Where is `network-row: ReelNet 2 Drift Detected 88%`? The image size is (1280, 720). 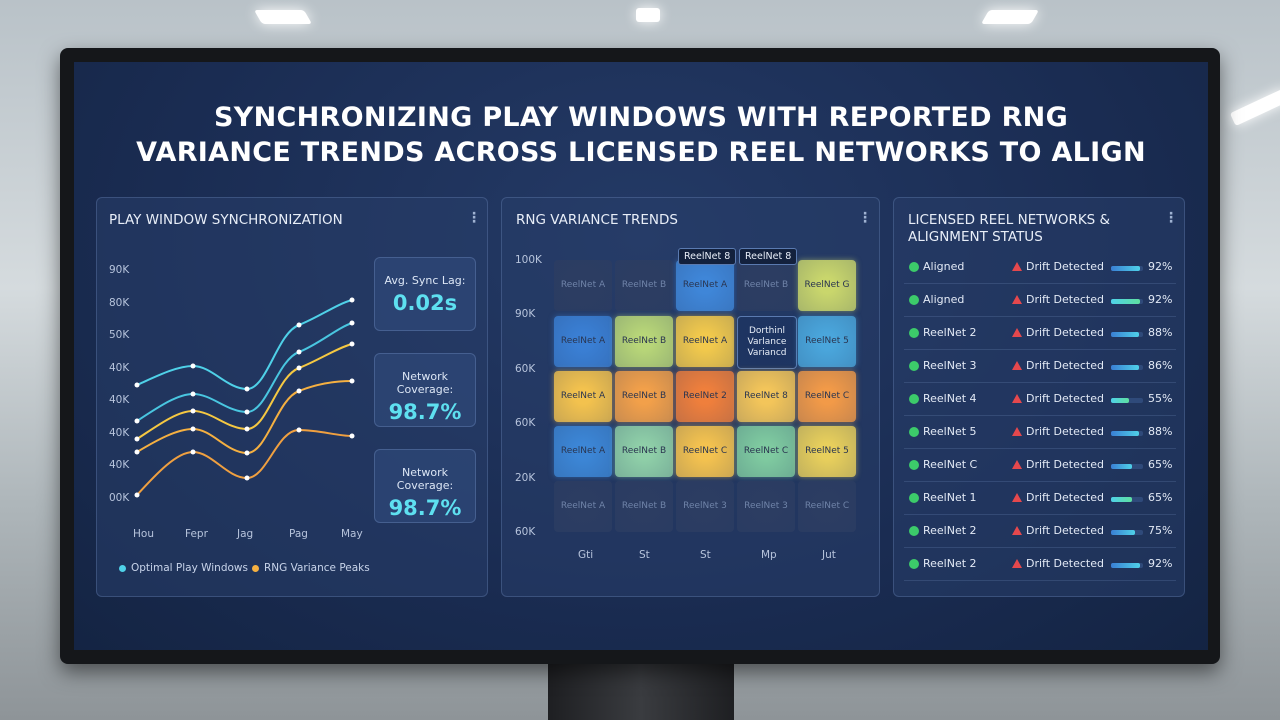 network-row: ReelNet 2 Drift Detected 88% is located at coordinates (1040, 333).